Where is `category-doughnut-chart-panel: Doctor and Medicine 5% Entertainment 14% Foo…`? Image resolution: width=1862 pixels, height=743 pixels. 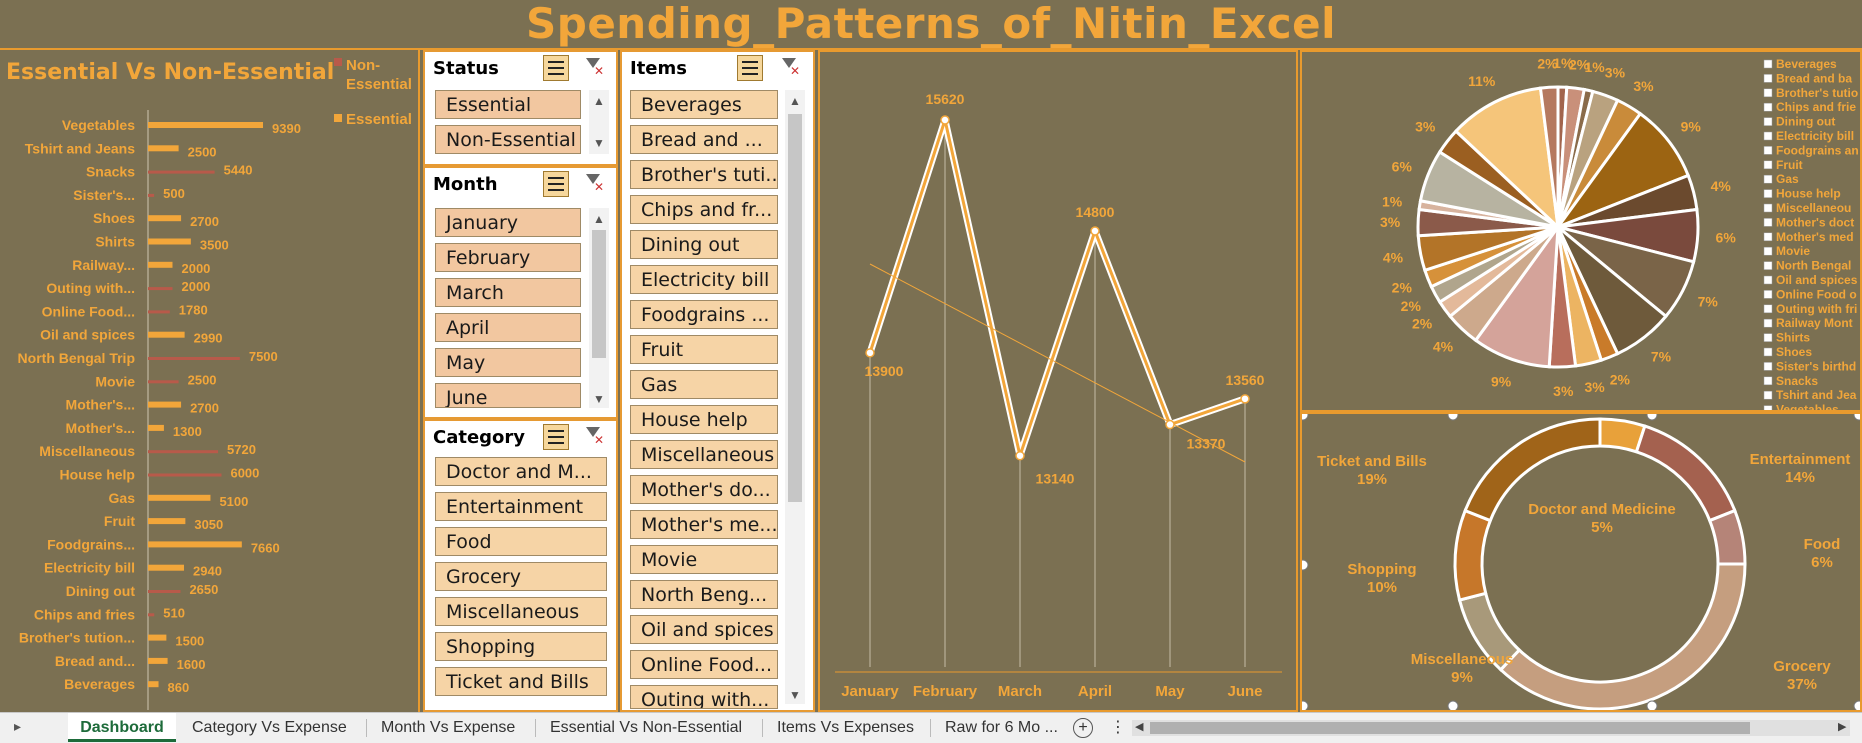
category-doughnut-chart-panel: Doctor and Medicine 5% Entertainment 14% Foo… is located at coordinates (1581, 562).